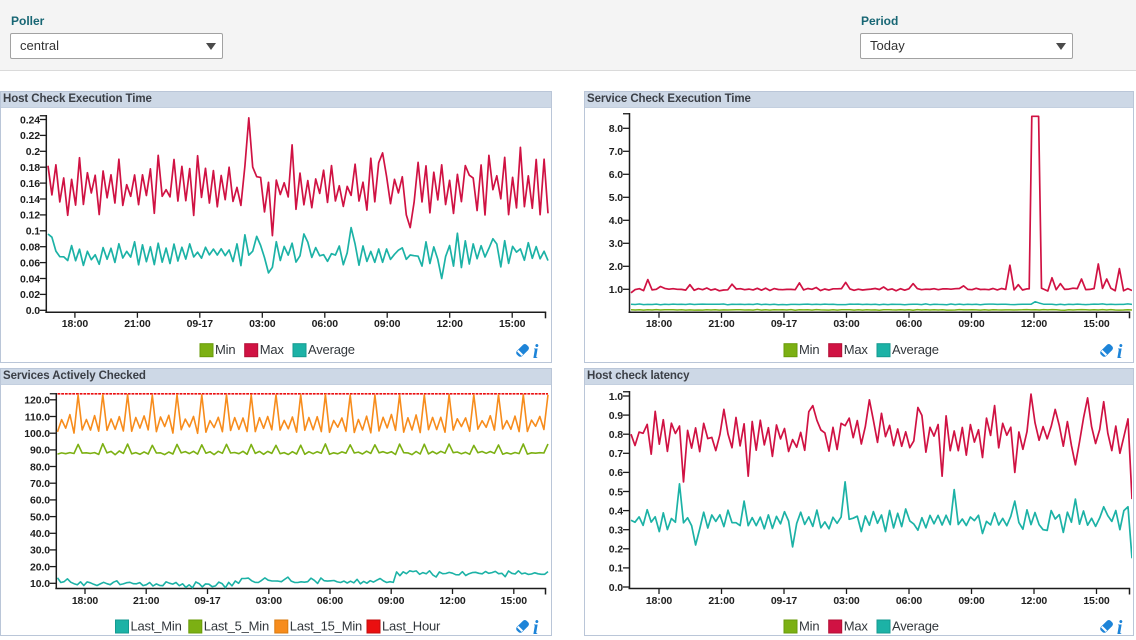 The image size is (1136, 640). Describe the element at coordinates (40, 451) in the screenshot. I see `svg-text: 90.0` at that location.